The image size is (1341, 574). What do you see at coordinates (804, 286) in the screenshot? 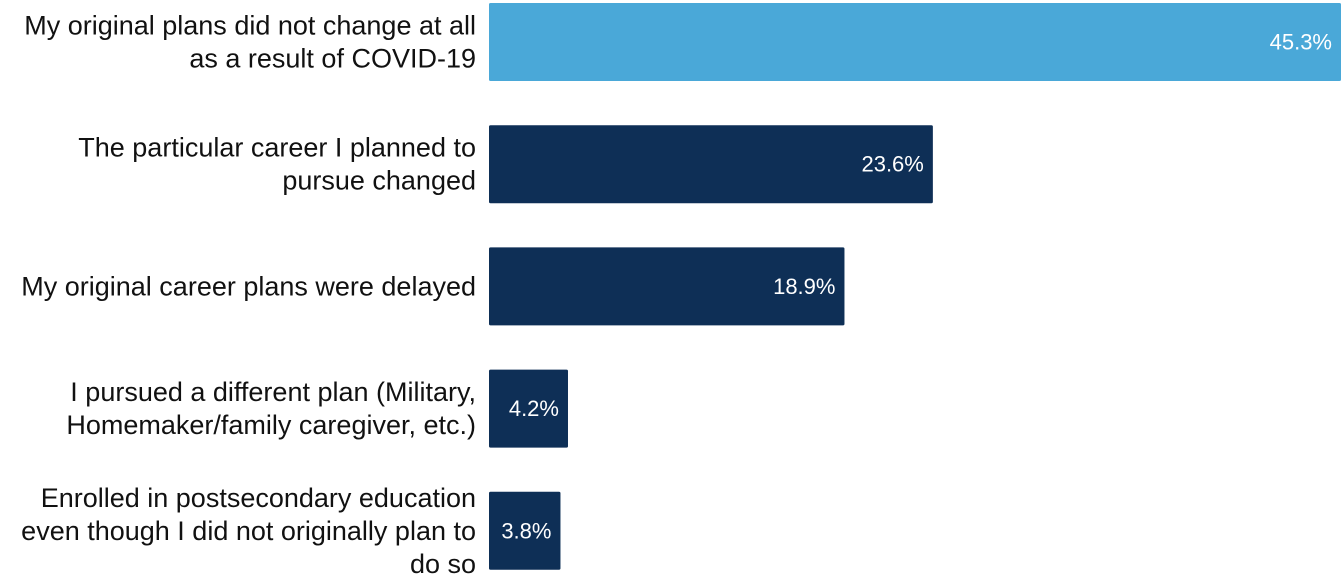
I see `value-label-3: 18.9%` at bounding box center [804, 286].